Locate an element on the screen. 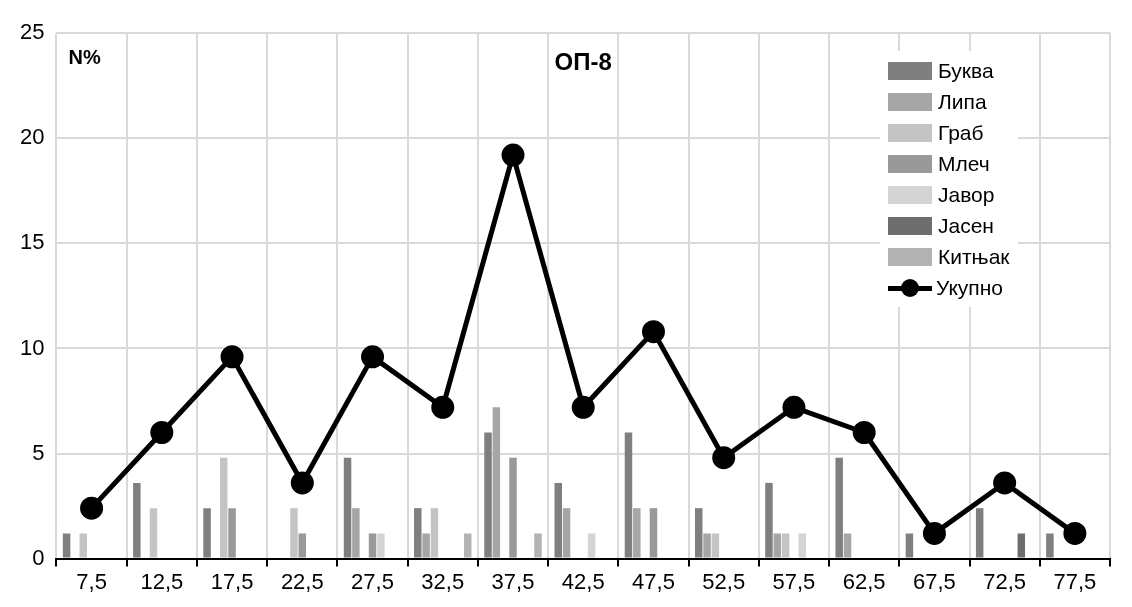  legend-label: Китњак is located at coordinates (974, 257).